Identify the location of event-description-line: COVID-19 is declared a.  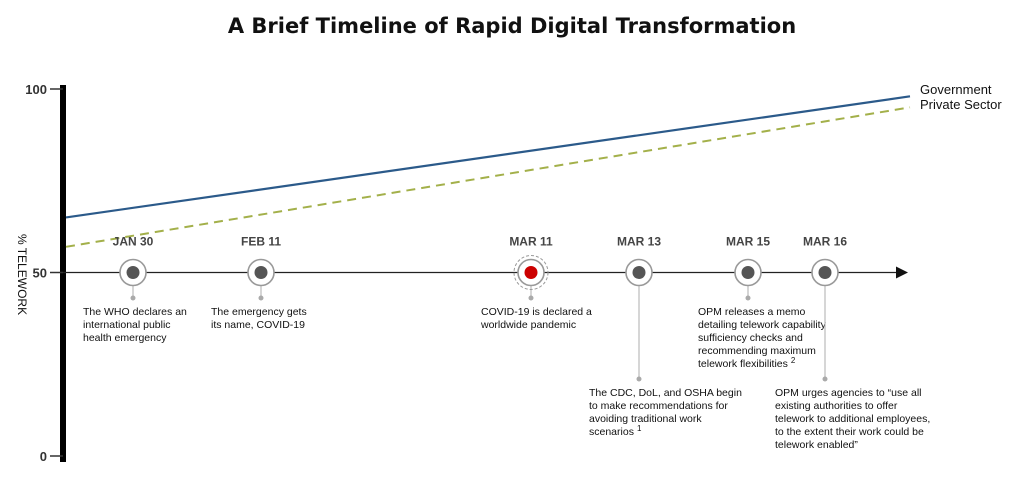
(536, 312).